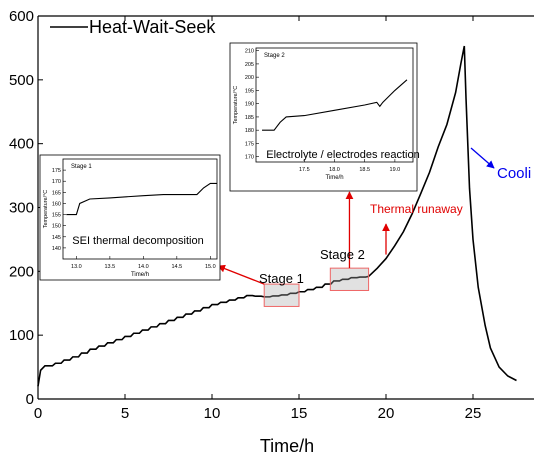 Image resolution: width=534 pixels, height=462 pixels. What do you see at coordinates (249, 65) in the screenshot?
I see `inset-y-tick-label: 205` at bounding box center [249, 65].